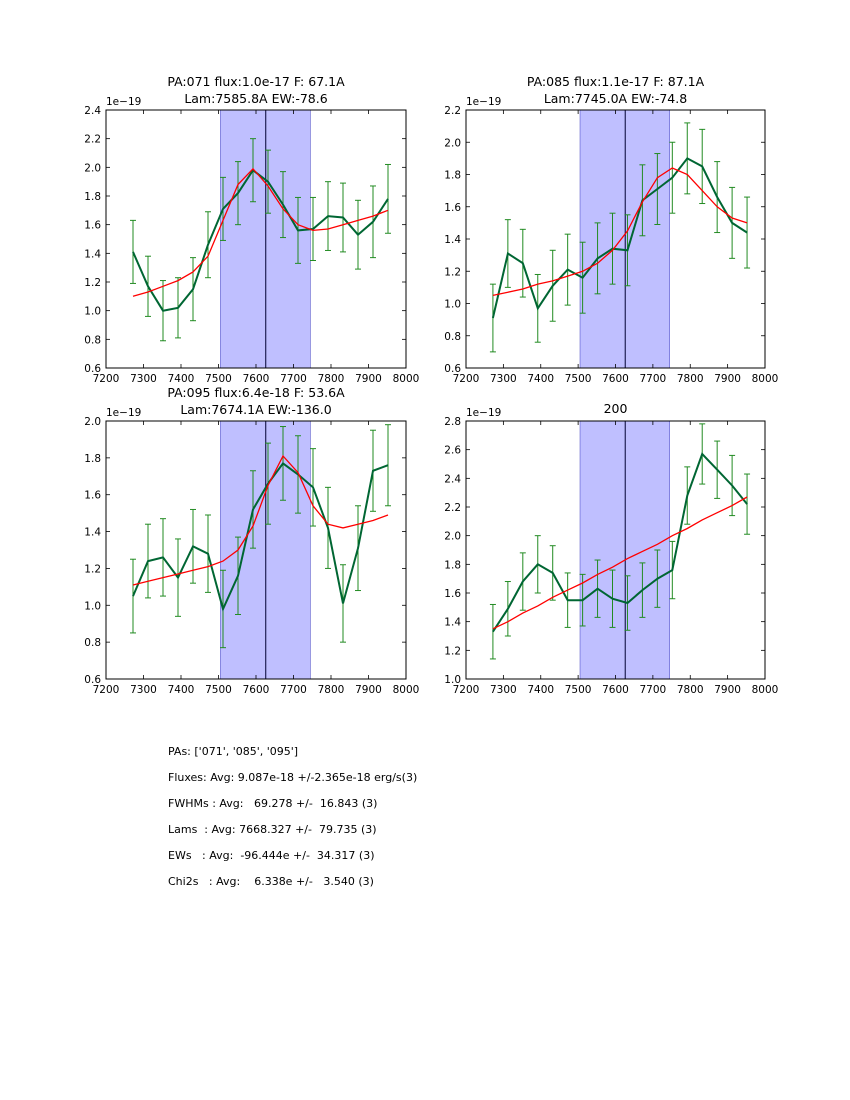 This screenshot has height=1100, width=850. What do you see at coordinates (233, 751) in the screenshot?
I see `stats-pas: PAs: ['071', '085', '095']` at bounding box center [233, 751].